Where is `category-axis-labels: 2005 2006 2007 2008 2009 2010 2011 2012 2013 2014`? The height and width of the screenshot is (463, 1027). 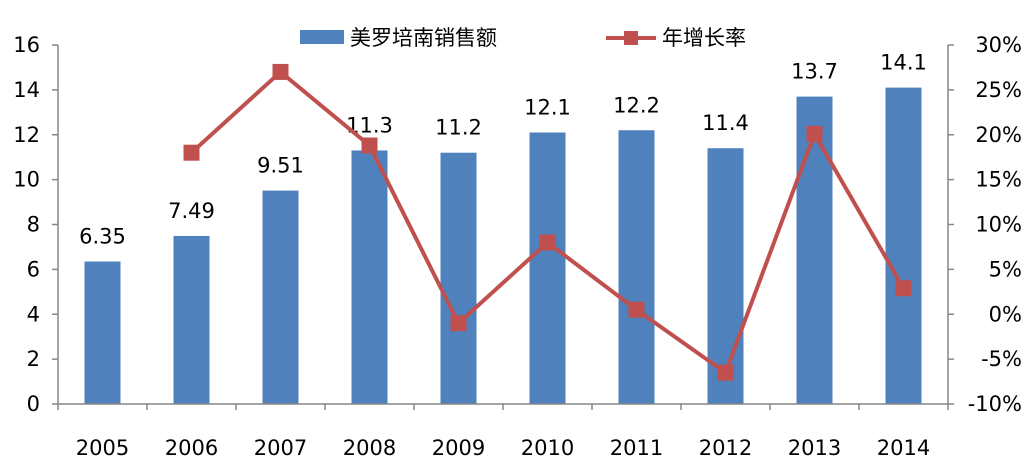
category-axis-labels: 2005 2006 2007 2008 2009 2010 2011 2012 2013 2014 is located at coordinates (503, 432).